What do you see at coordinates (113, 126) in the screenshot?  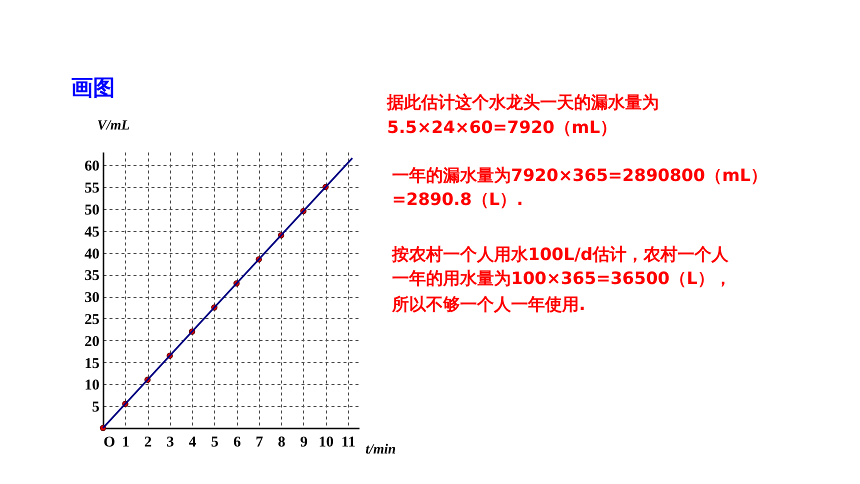 I see `y-axis-title: V/mL` at bounding box center [113, 126].